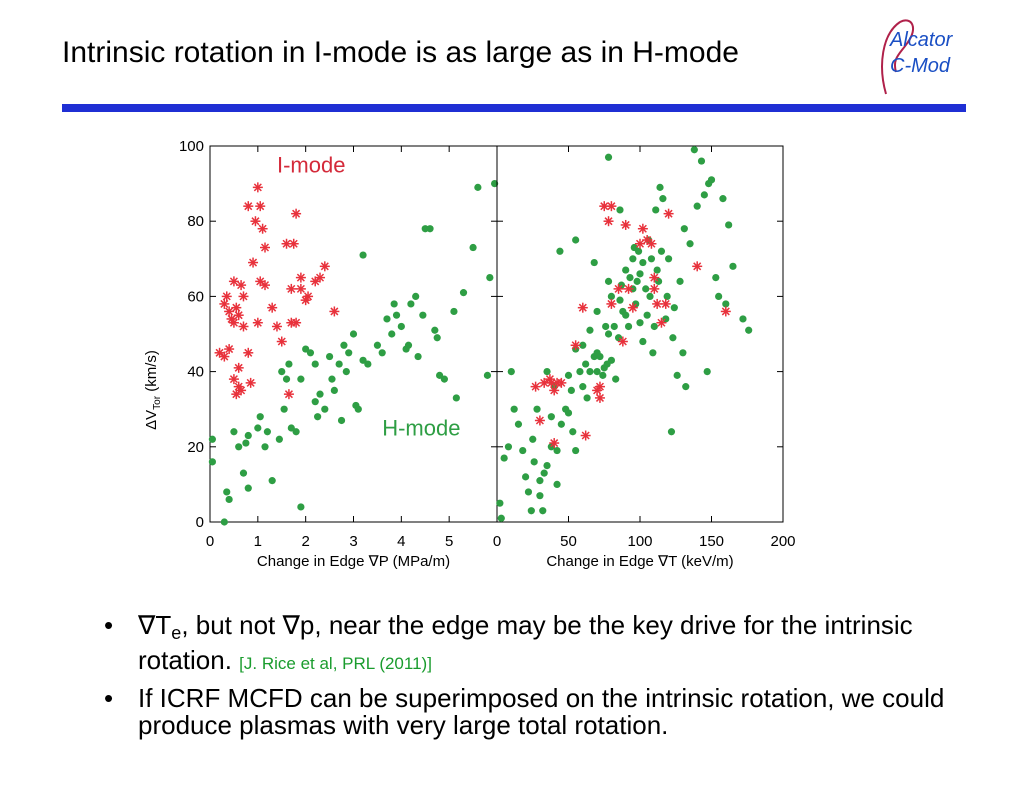 The width and height of the screenshot is (1024, 791). Describe the element at coordinates (497, 541) in the screenshot. I see `x-tick-label-right: 0` at that location.